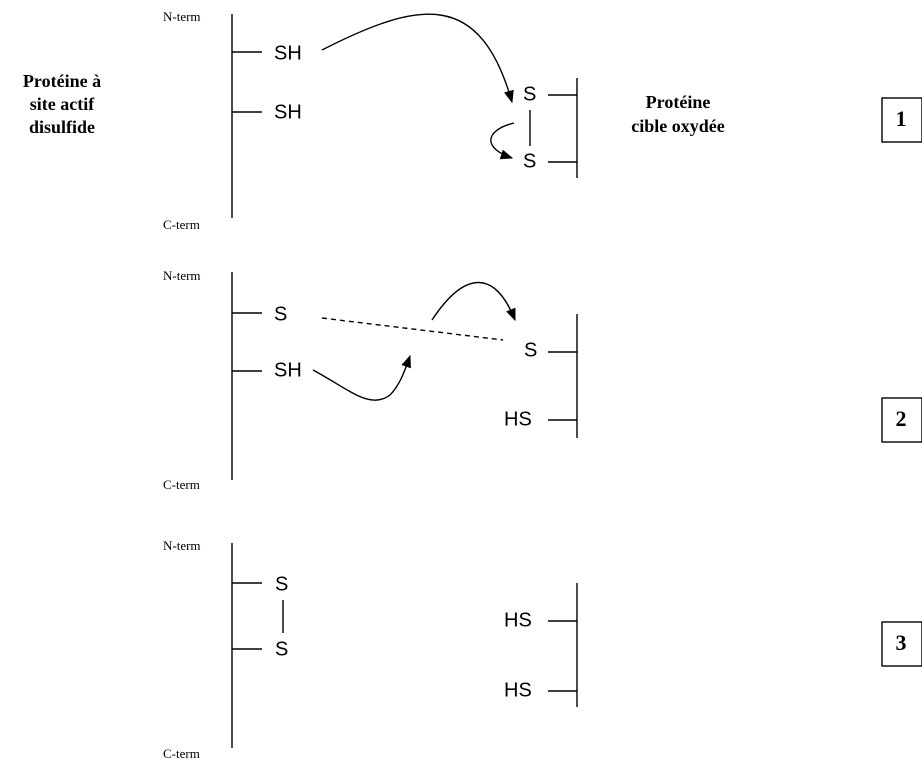  Describe the element at coordinates (62, 104) in the screenshot. I see `left-title: site actif` at that location.